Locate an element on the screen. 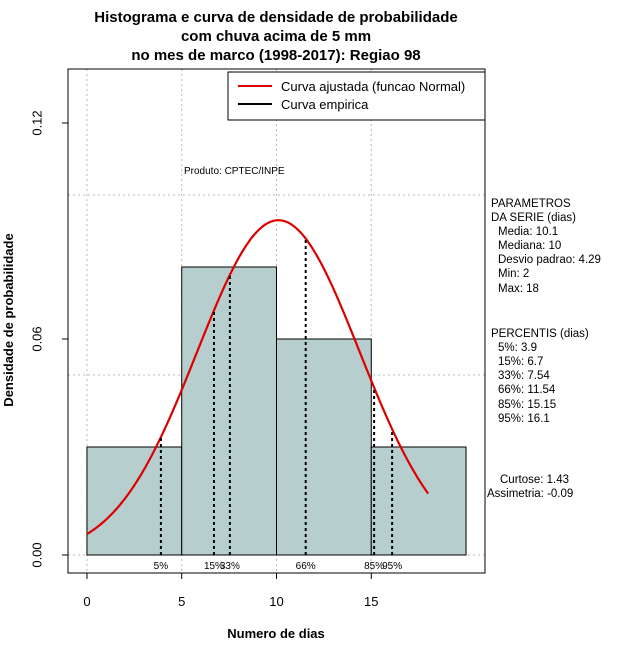 The width and height of the screenshot is (640, 660). legend-label-normal: Curva ajustada (funcao Normal) is located at coordinates (373, 86).